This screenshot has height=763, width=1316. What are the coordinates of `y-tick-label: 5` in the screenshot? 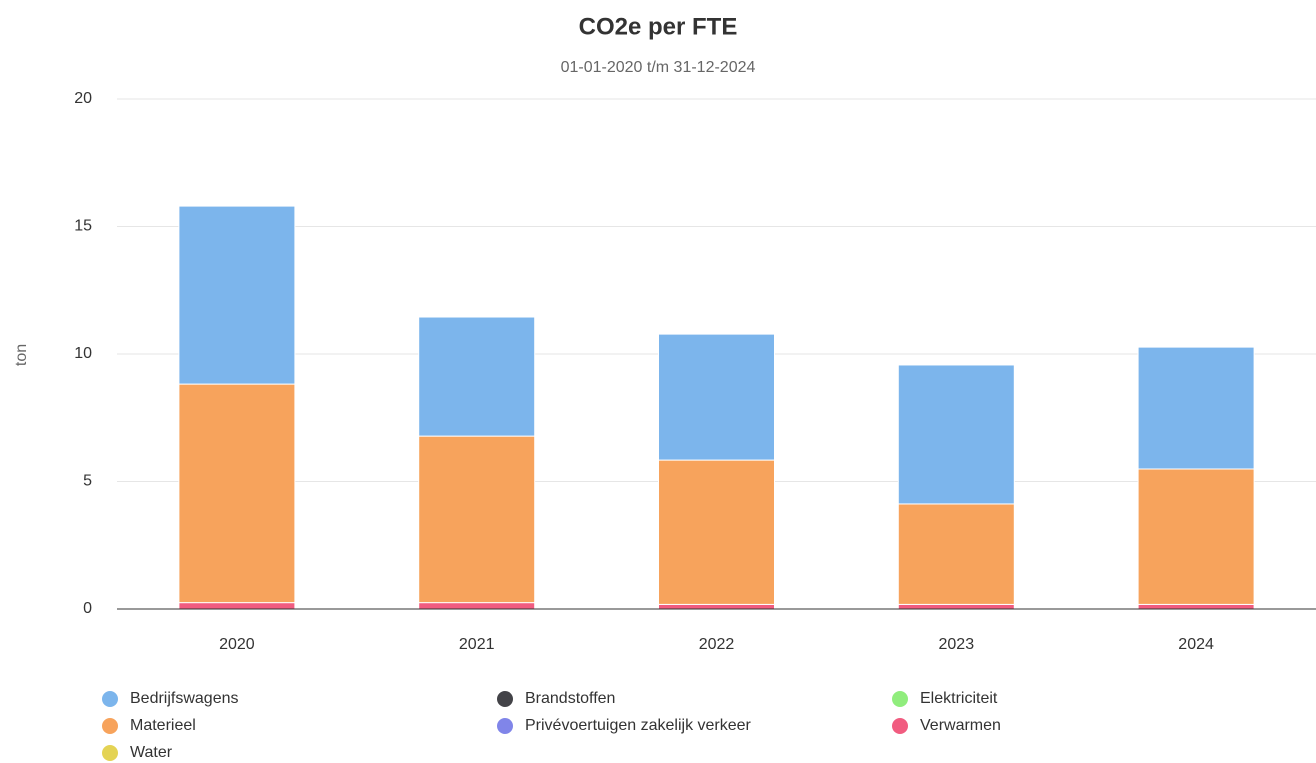 It's located at (87, 481).